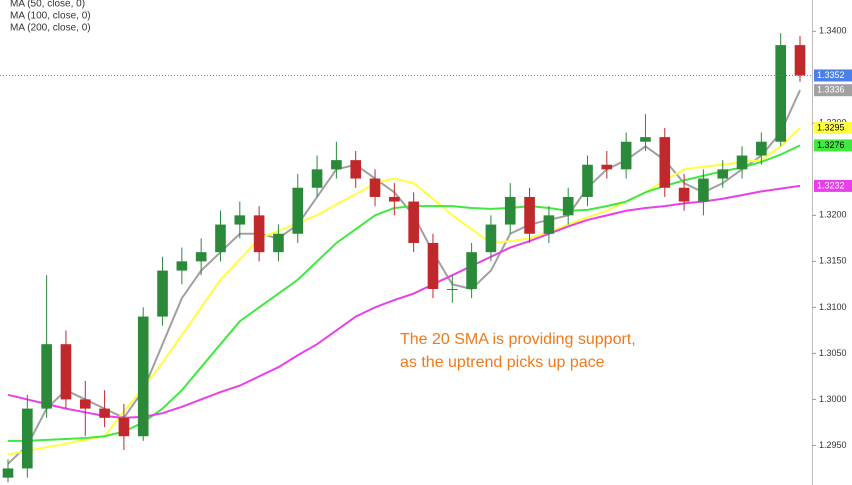 The width and height of the screenshot is (852, 485). Describe the element at coordinates (833, 399) in the screenshot. I see `y-tick-label: 1.3000` at that location.